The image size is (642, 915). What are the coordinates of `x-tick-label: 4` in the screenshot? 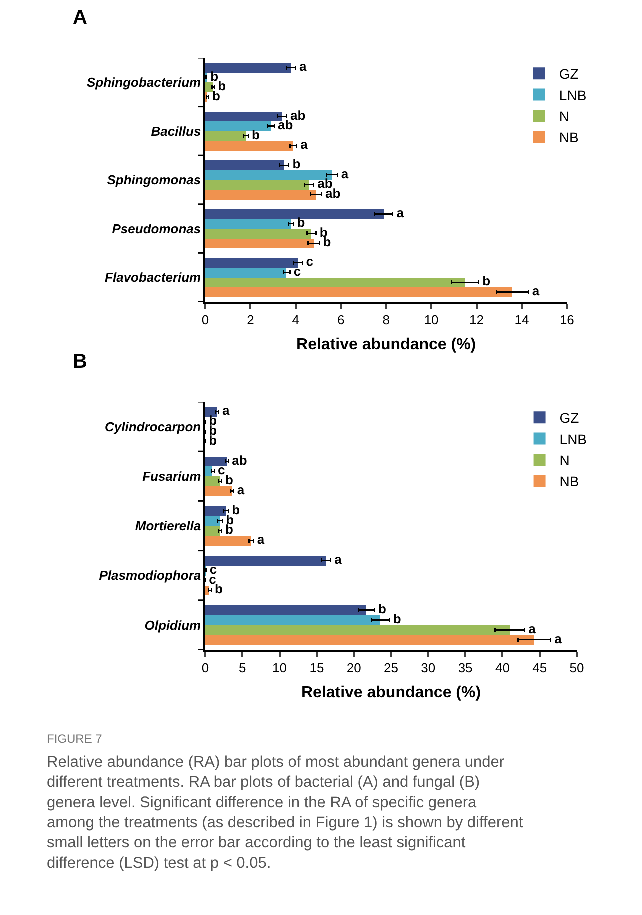 It's located at (296, 320).